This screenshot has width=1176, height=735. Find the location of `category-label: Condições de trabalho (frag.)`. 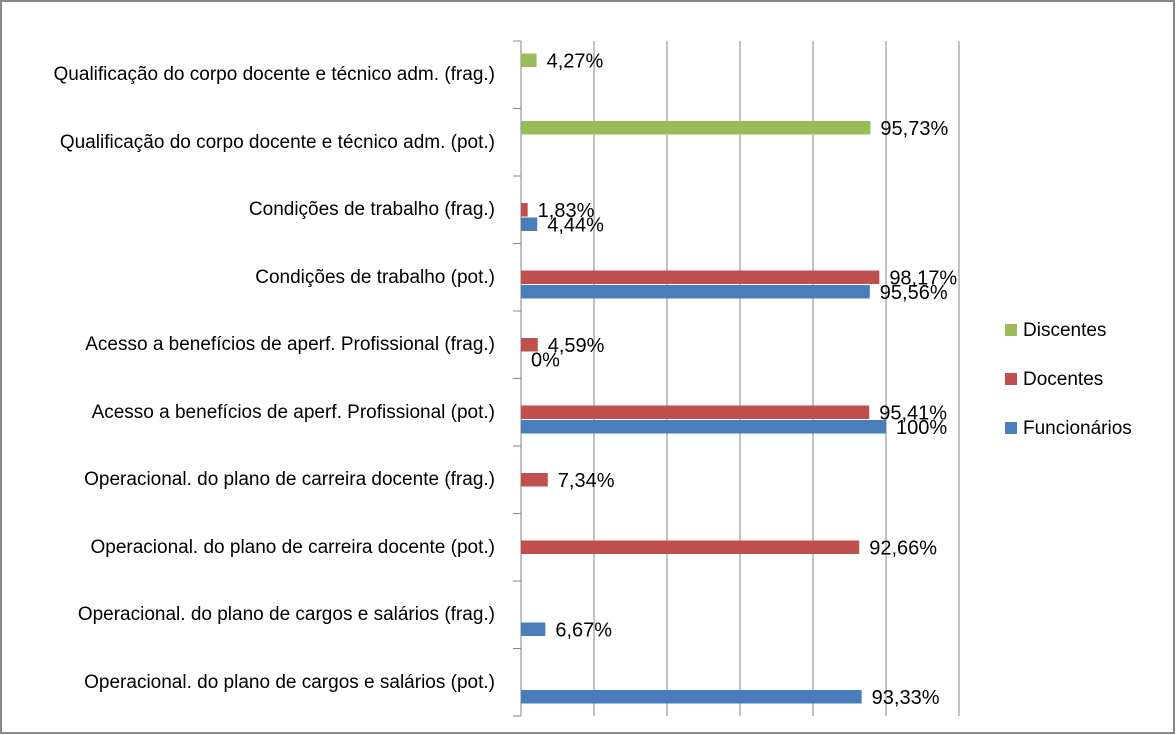

category-label: Condições de trabalho (frag.) is located at coordinates (371, 210).